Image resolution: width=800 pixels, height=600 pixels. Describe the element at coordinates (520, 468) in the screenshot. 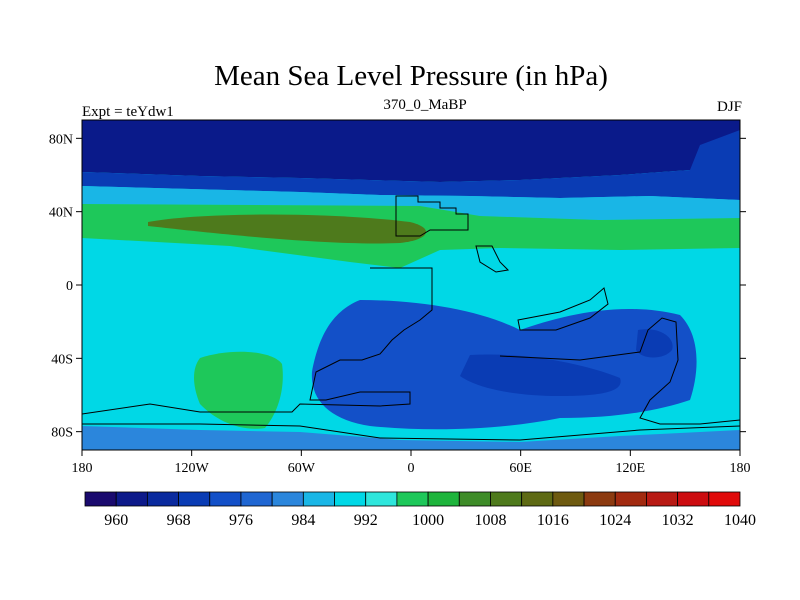

I see `lon-tick-label: 60E` at that location.